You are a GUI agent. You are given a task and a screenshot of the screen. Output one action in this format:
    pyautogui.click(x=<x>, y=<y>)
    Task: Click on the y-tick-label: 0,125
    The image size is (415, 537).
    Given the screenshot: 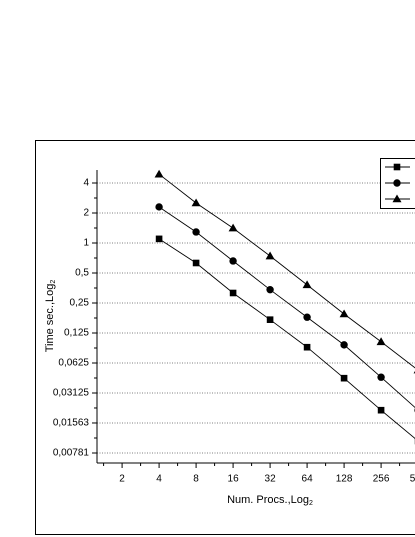 What is the action you would take?
    pyautogui.click(x=76, y=333)
    